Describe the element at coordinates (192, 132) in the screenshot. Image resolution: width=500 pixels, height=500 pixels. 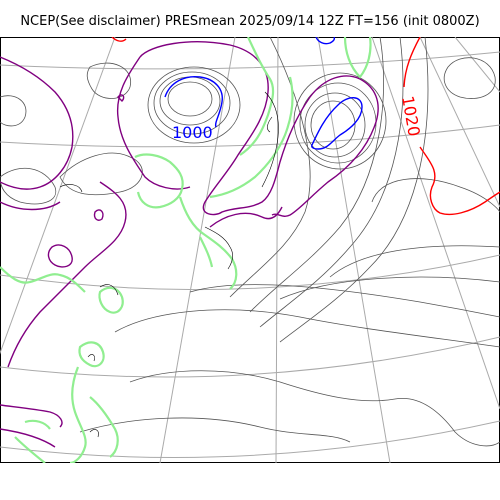
I see `isobar-label-1000: 1000` at that location.